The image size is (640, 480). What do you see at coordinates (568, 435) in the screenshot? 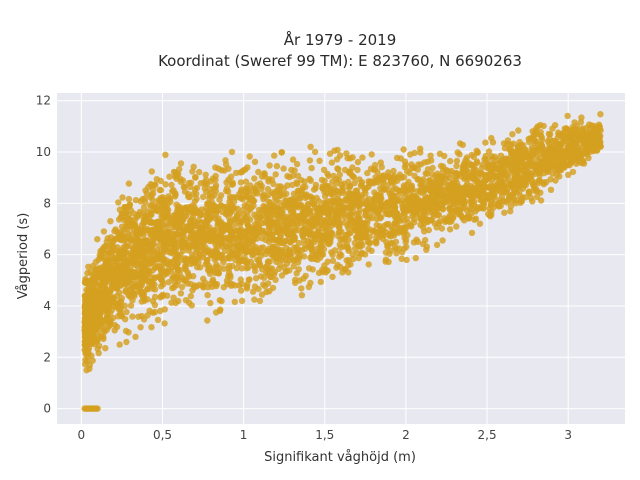
I see `x-tick-label: 3` at bounding box center [568, 435].